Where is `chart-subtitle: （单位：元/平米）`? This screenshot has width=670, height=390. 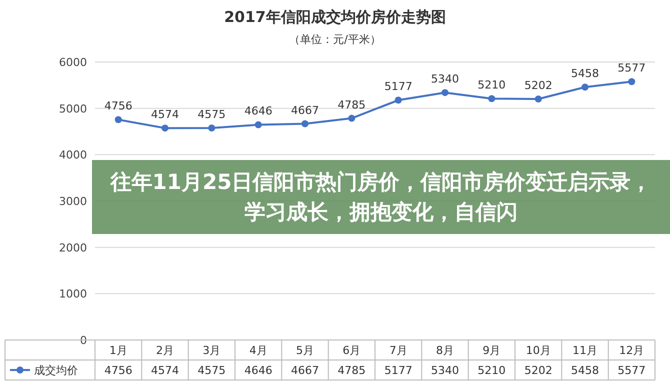
chart-subtitle: （单位：元/平米） is located at coordinates (335, 39).